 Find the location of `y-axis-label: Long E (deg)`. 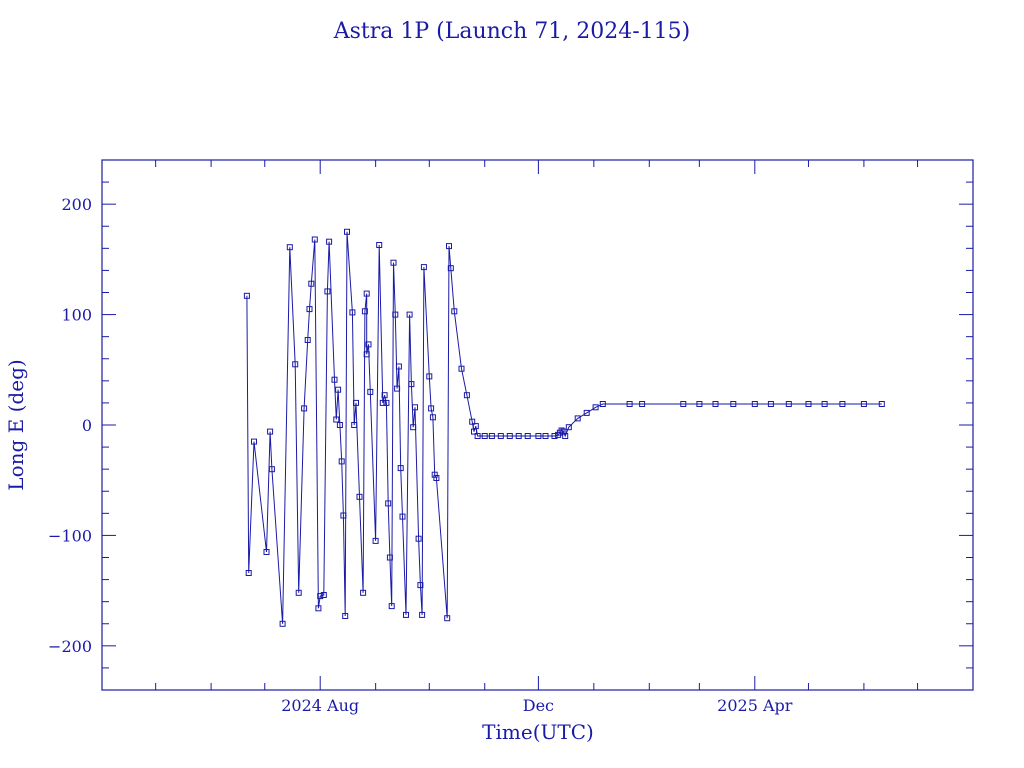

y-axis-label: Long E (deg) is located at coordinates (16, 424).